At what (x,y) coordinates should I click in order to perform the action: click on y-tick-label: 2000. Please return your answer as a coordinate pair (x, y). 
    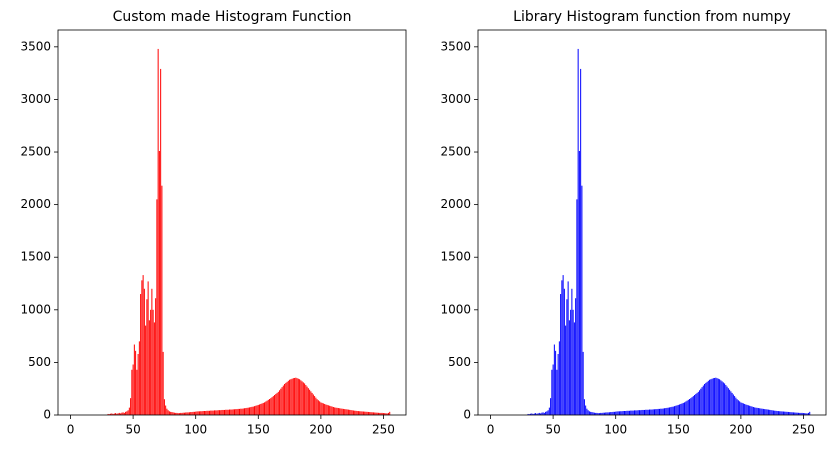
    Looking at the image, I should click on (455, 204).